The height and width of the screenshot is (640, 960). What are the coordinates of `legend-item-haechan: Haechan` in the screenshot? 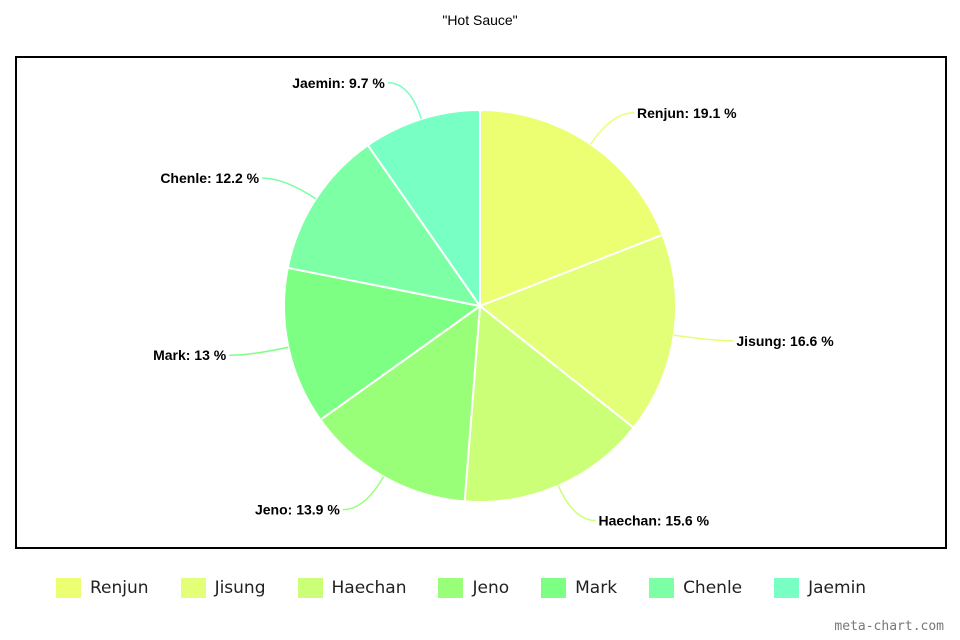 It's located at (352, 588).